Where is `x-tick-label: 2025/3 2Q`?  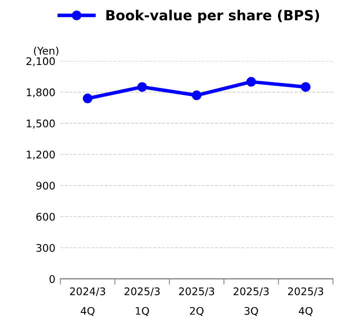 x-tick-label: 2025/3 2Q is located at coordinates (196, 301).